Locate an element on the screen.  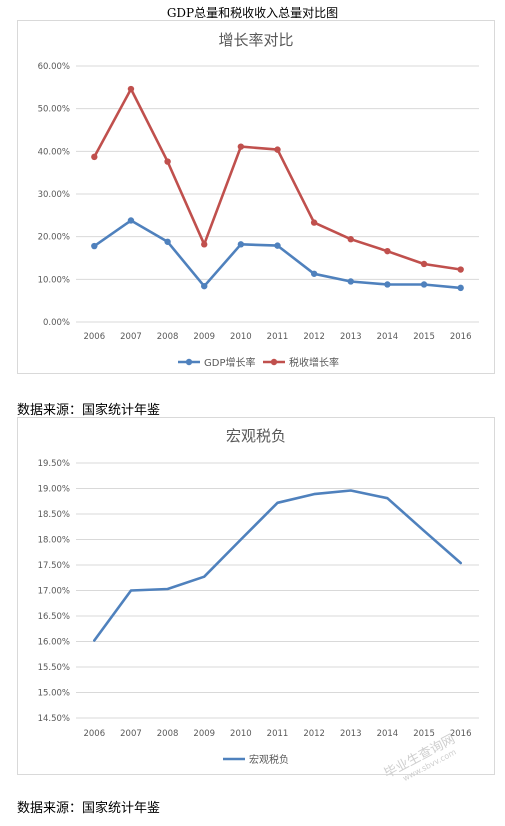
legend-label: 宏观税负 is located at coordinates (269, 759).